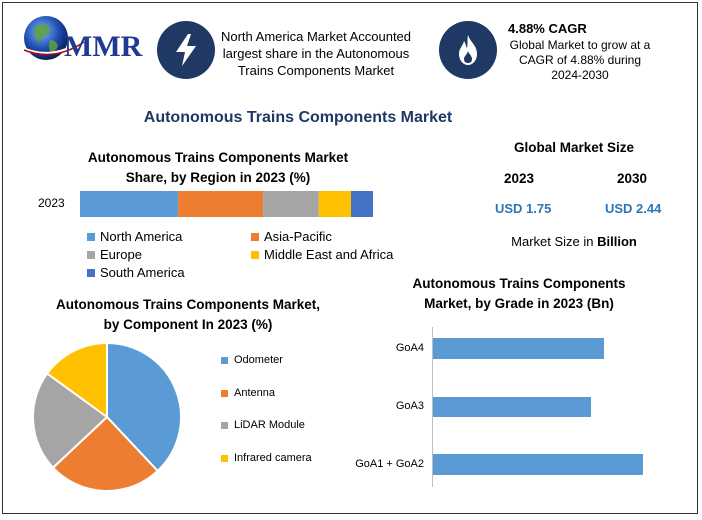  What do you see at coordinates (409, 406) in the screenshot?
I see `grade-label-goa3: GoA3` at bounding box center [409, 406].